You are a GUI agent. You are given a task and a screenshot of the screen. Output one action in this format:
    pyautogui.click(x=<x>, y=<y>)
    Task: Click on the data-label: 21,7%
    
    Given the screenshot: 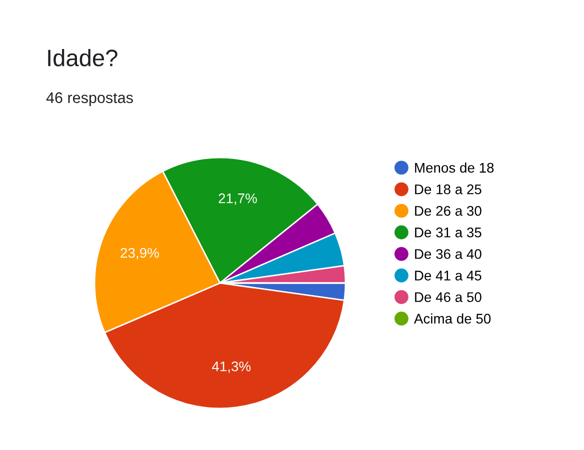 What is the action you would take?
    pyautogui.click(x=237, y=199)
    